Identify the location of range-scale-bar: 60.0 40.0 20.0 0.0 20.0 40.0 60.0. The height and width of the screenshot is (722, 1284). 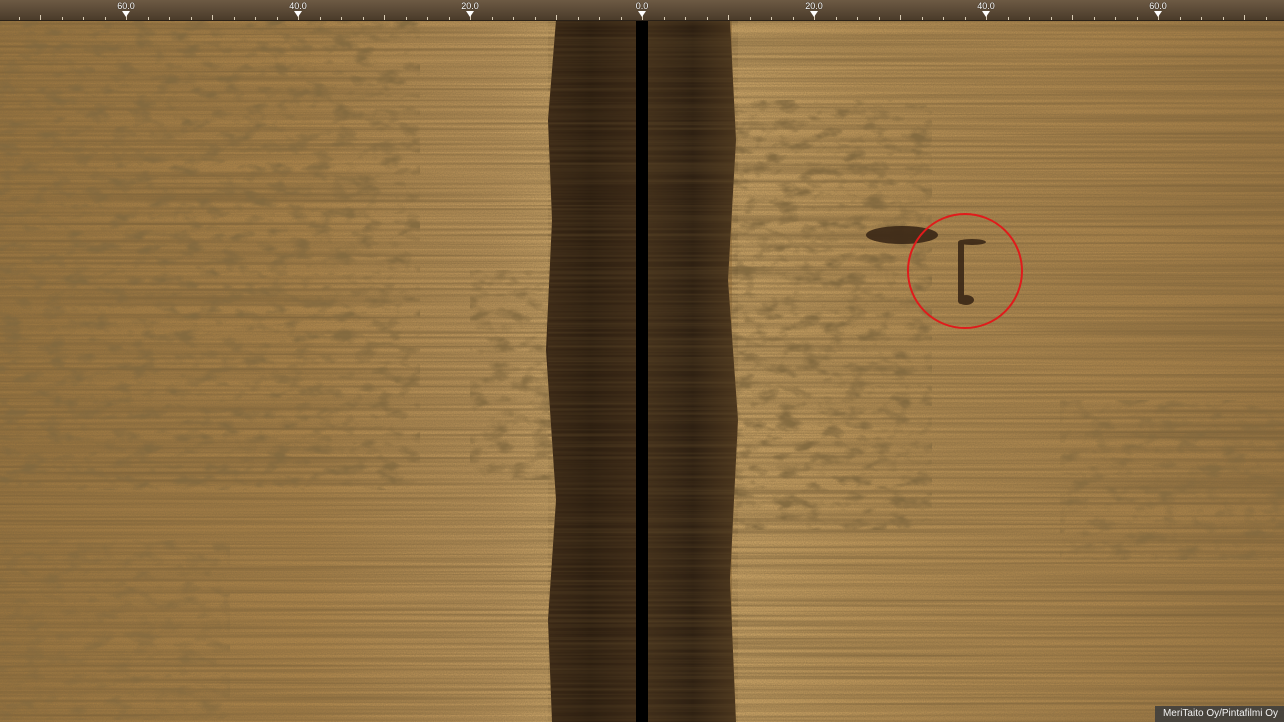
(642, 10).